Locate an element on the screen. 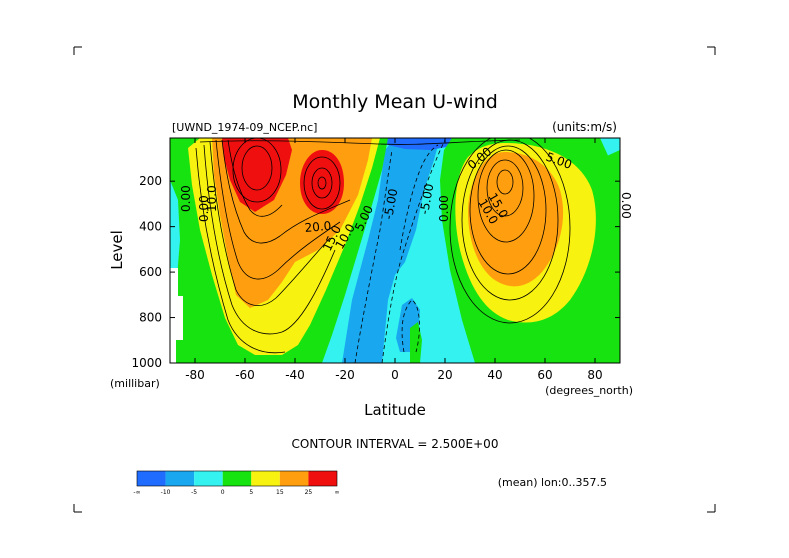 The height and width of the screenshot is (558, 789). contour-lines-negative is located at coordinates (400, 251).